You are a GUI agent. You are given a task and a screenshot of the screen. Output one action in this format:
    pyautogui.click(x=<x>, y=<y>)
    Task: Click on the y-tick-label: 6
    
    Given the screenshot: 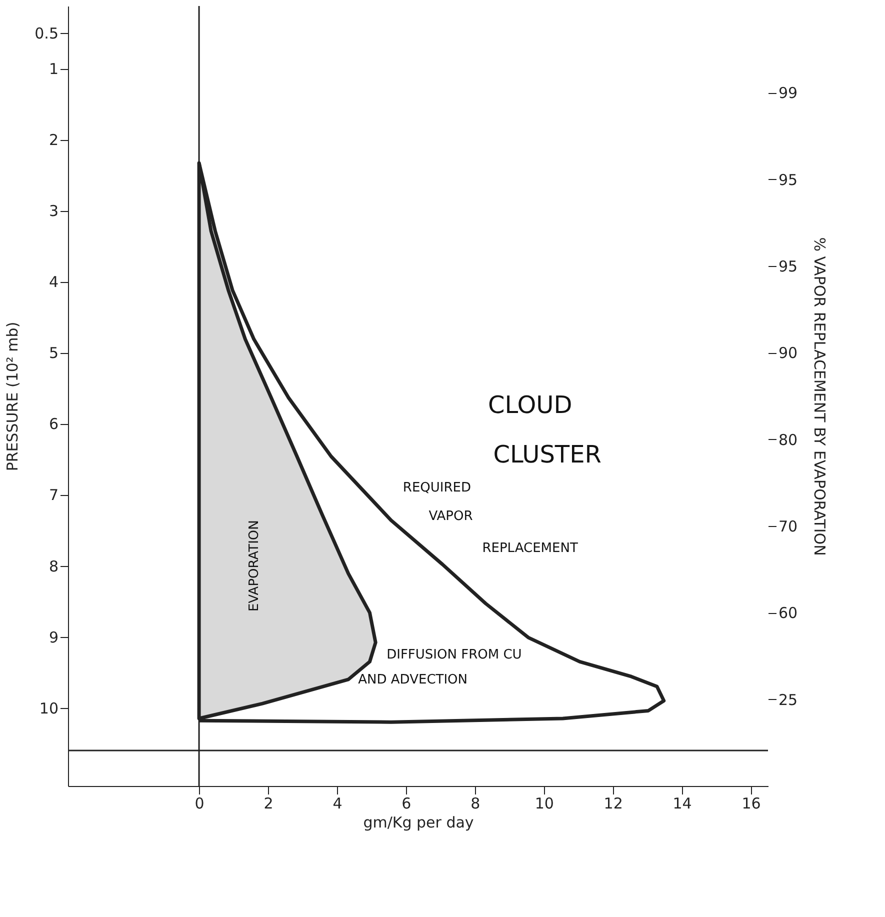 What is the action you would take?
    pyautogui.click(x=53, y=424)
    